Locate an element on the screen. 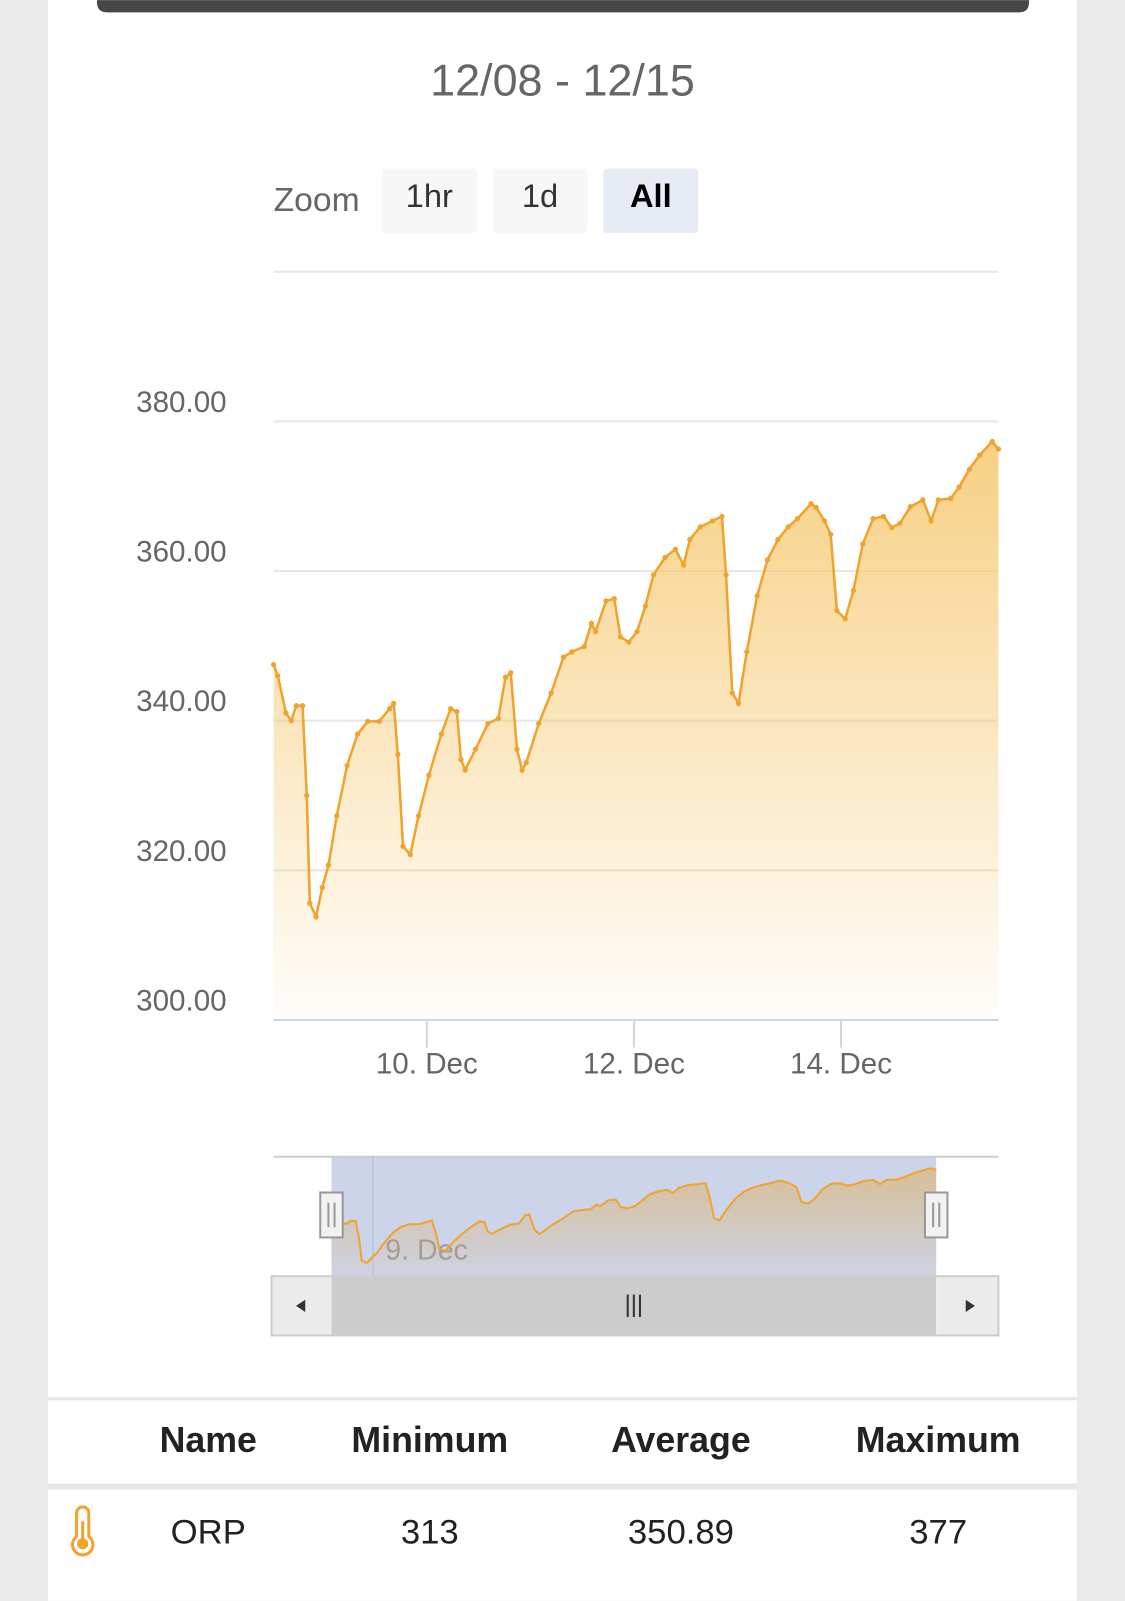 Image resolution: width=1125 pixels, height=1601 pixels. arrow-right is located at coordinates (970, 1305).